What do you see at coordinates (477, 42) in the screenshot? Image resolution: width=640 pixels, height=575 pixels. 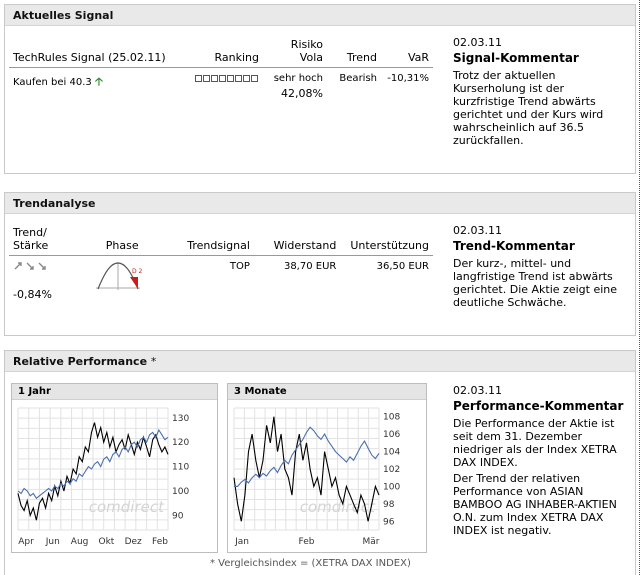 I see `signal-comment-date: 02.03.11` at bounding box center [477, 42].